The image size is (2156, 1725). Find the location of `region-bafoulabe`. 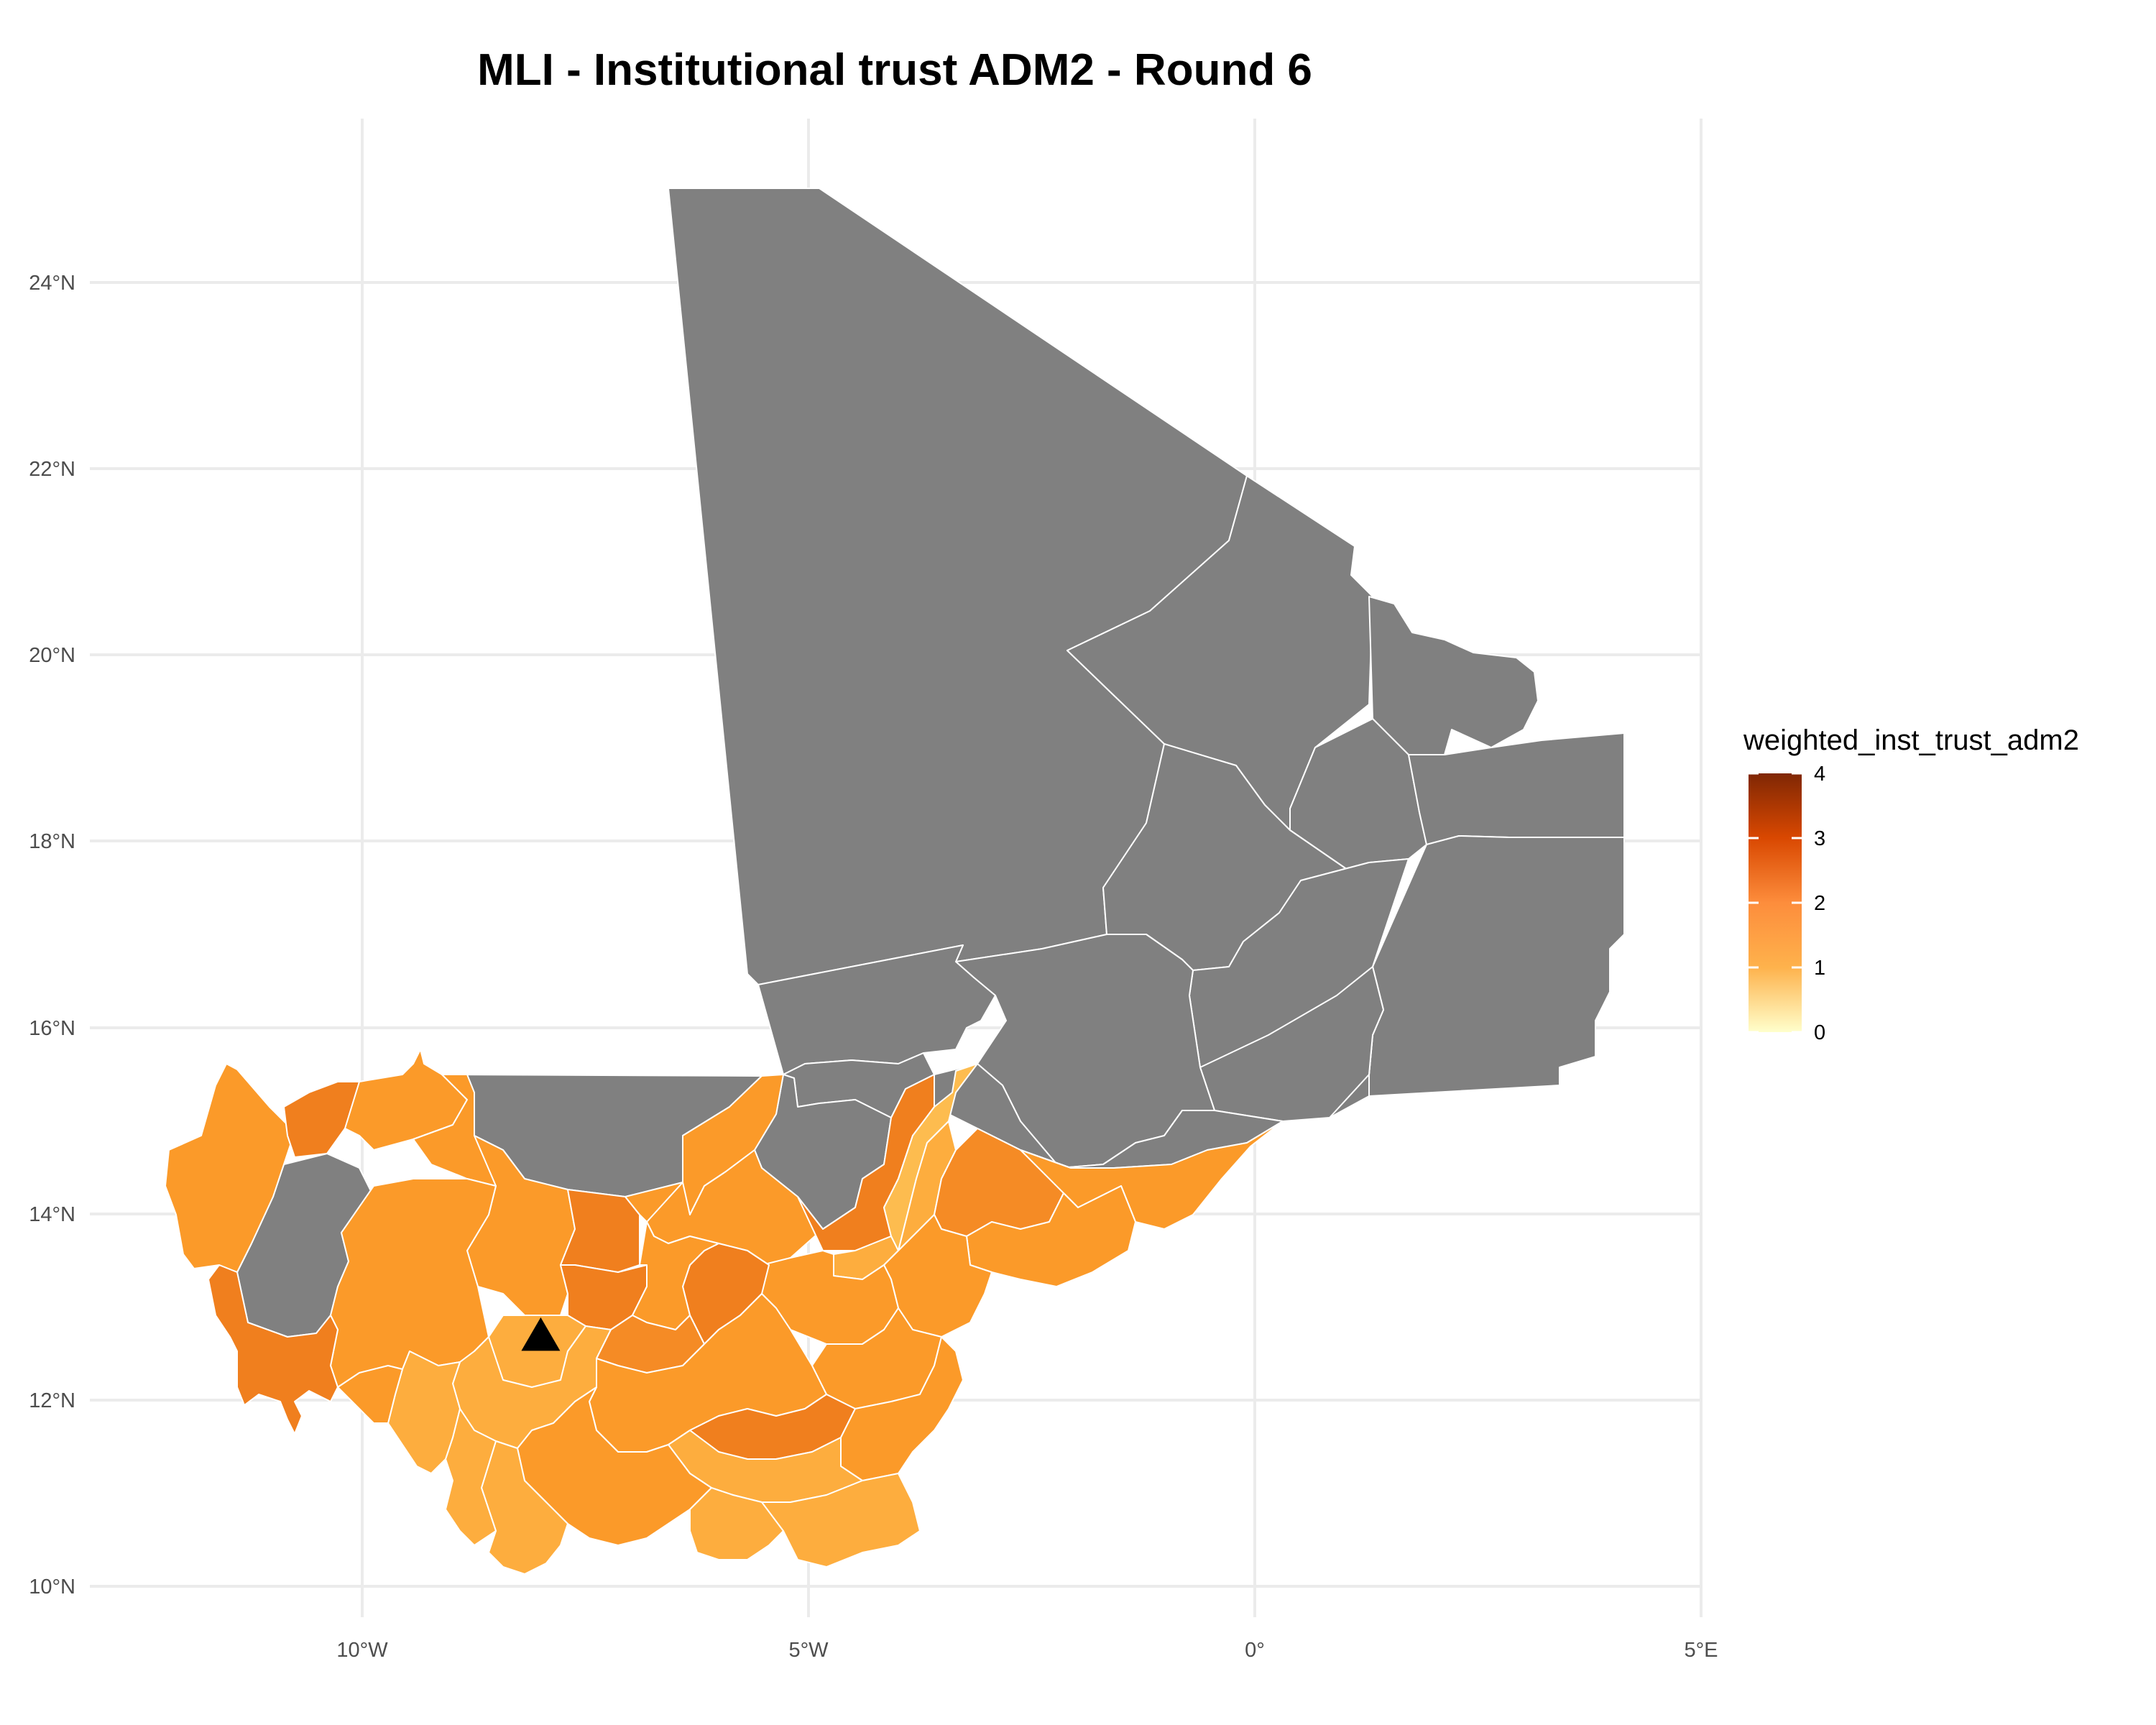

region-bafoulabe is located at coordinates (273, 1349).